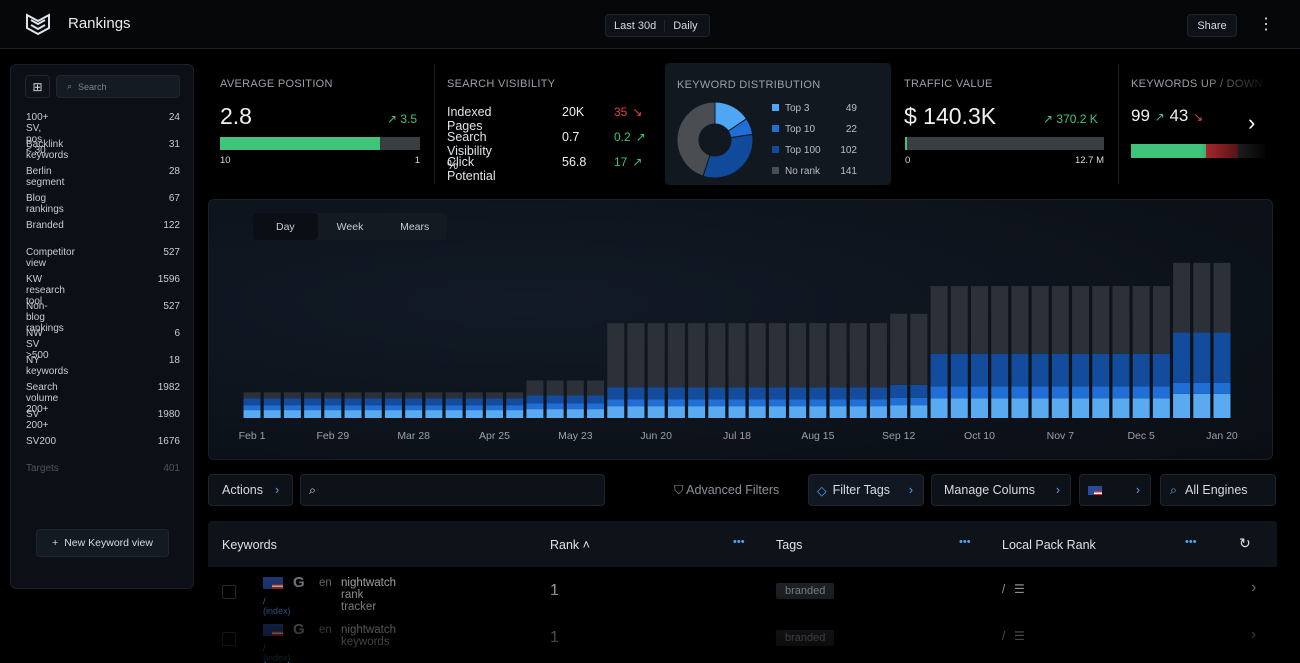 This screenshot has height=663, width=1300. I want to click on view-name: Non-blog rankings, so click(45, 317).